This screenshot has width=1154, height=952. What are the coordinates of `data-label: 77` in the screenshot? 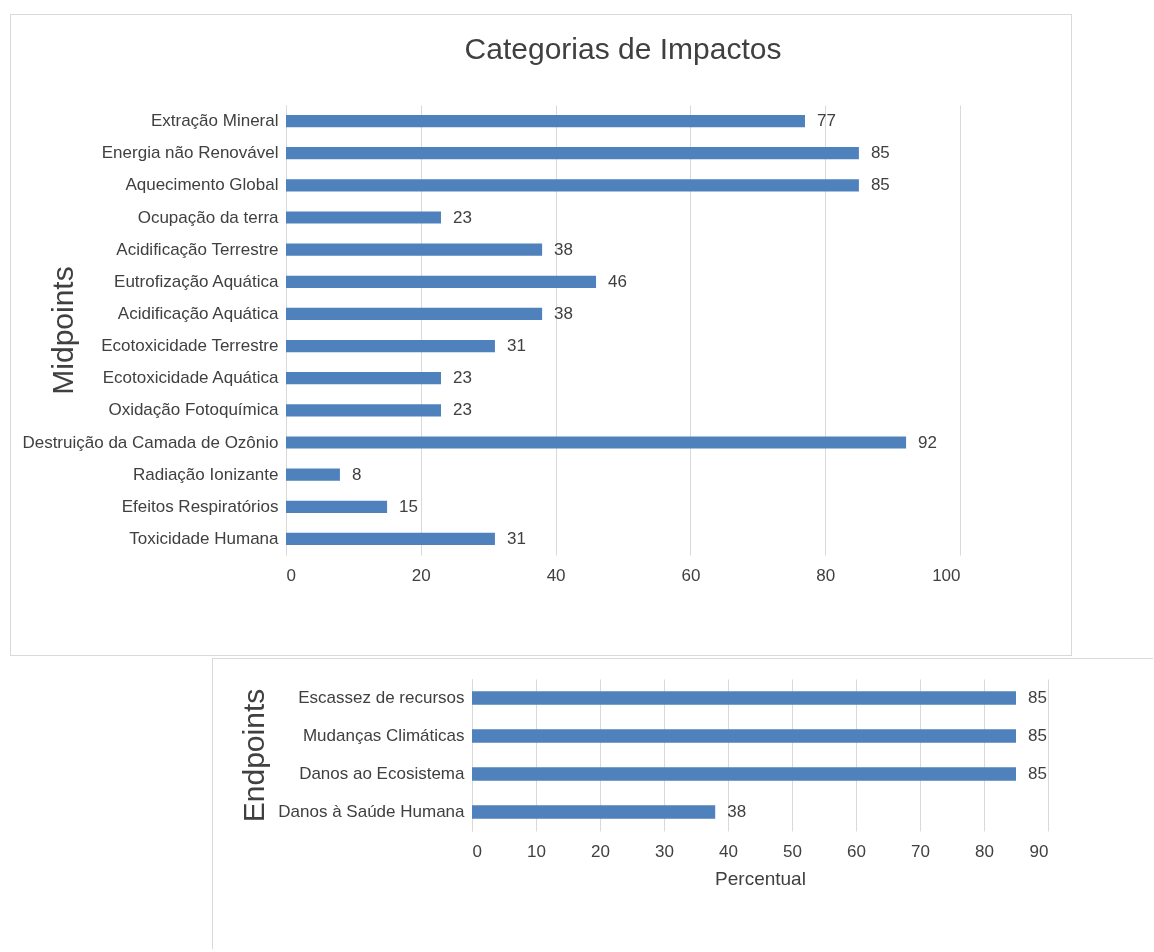 It's located at (826, 121).